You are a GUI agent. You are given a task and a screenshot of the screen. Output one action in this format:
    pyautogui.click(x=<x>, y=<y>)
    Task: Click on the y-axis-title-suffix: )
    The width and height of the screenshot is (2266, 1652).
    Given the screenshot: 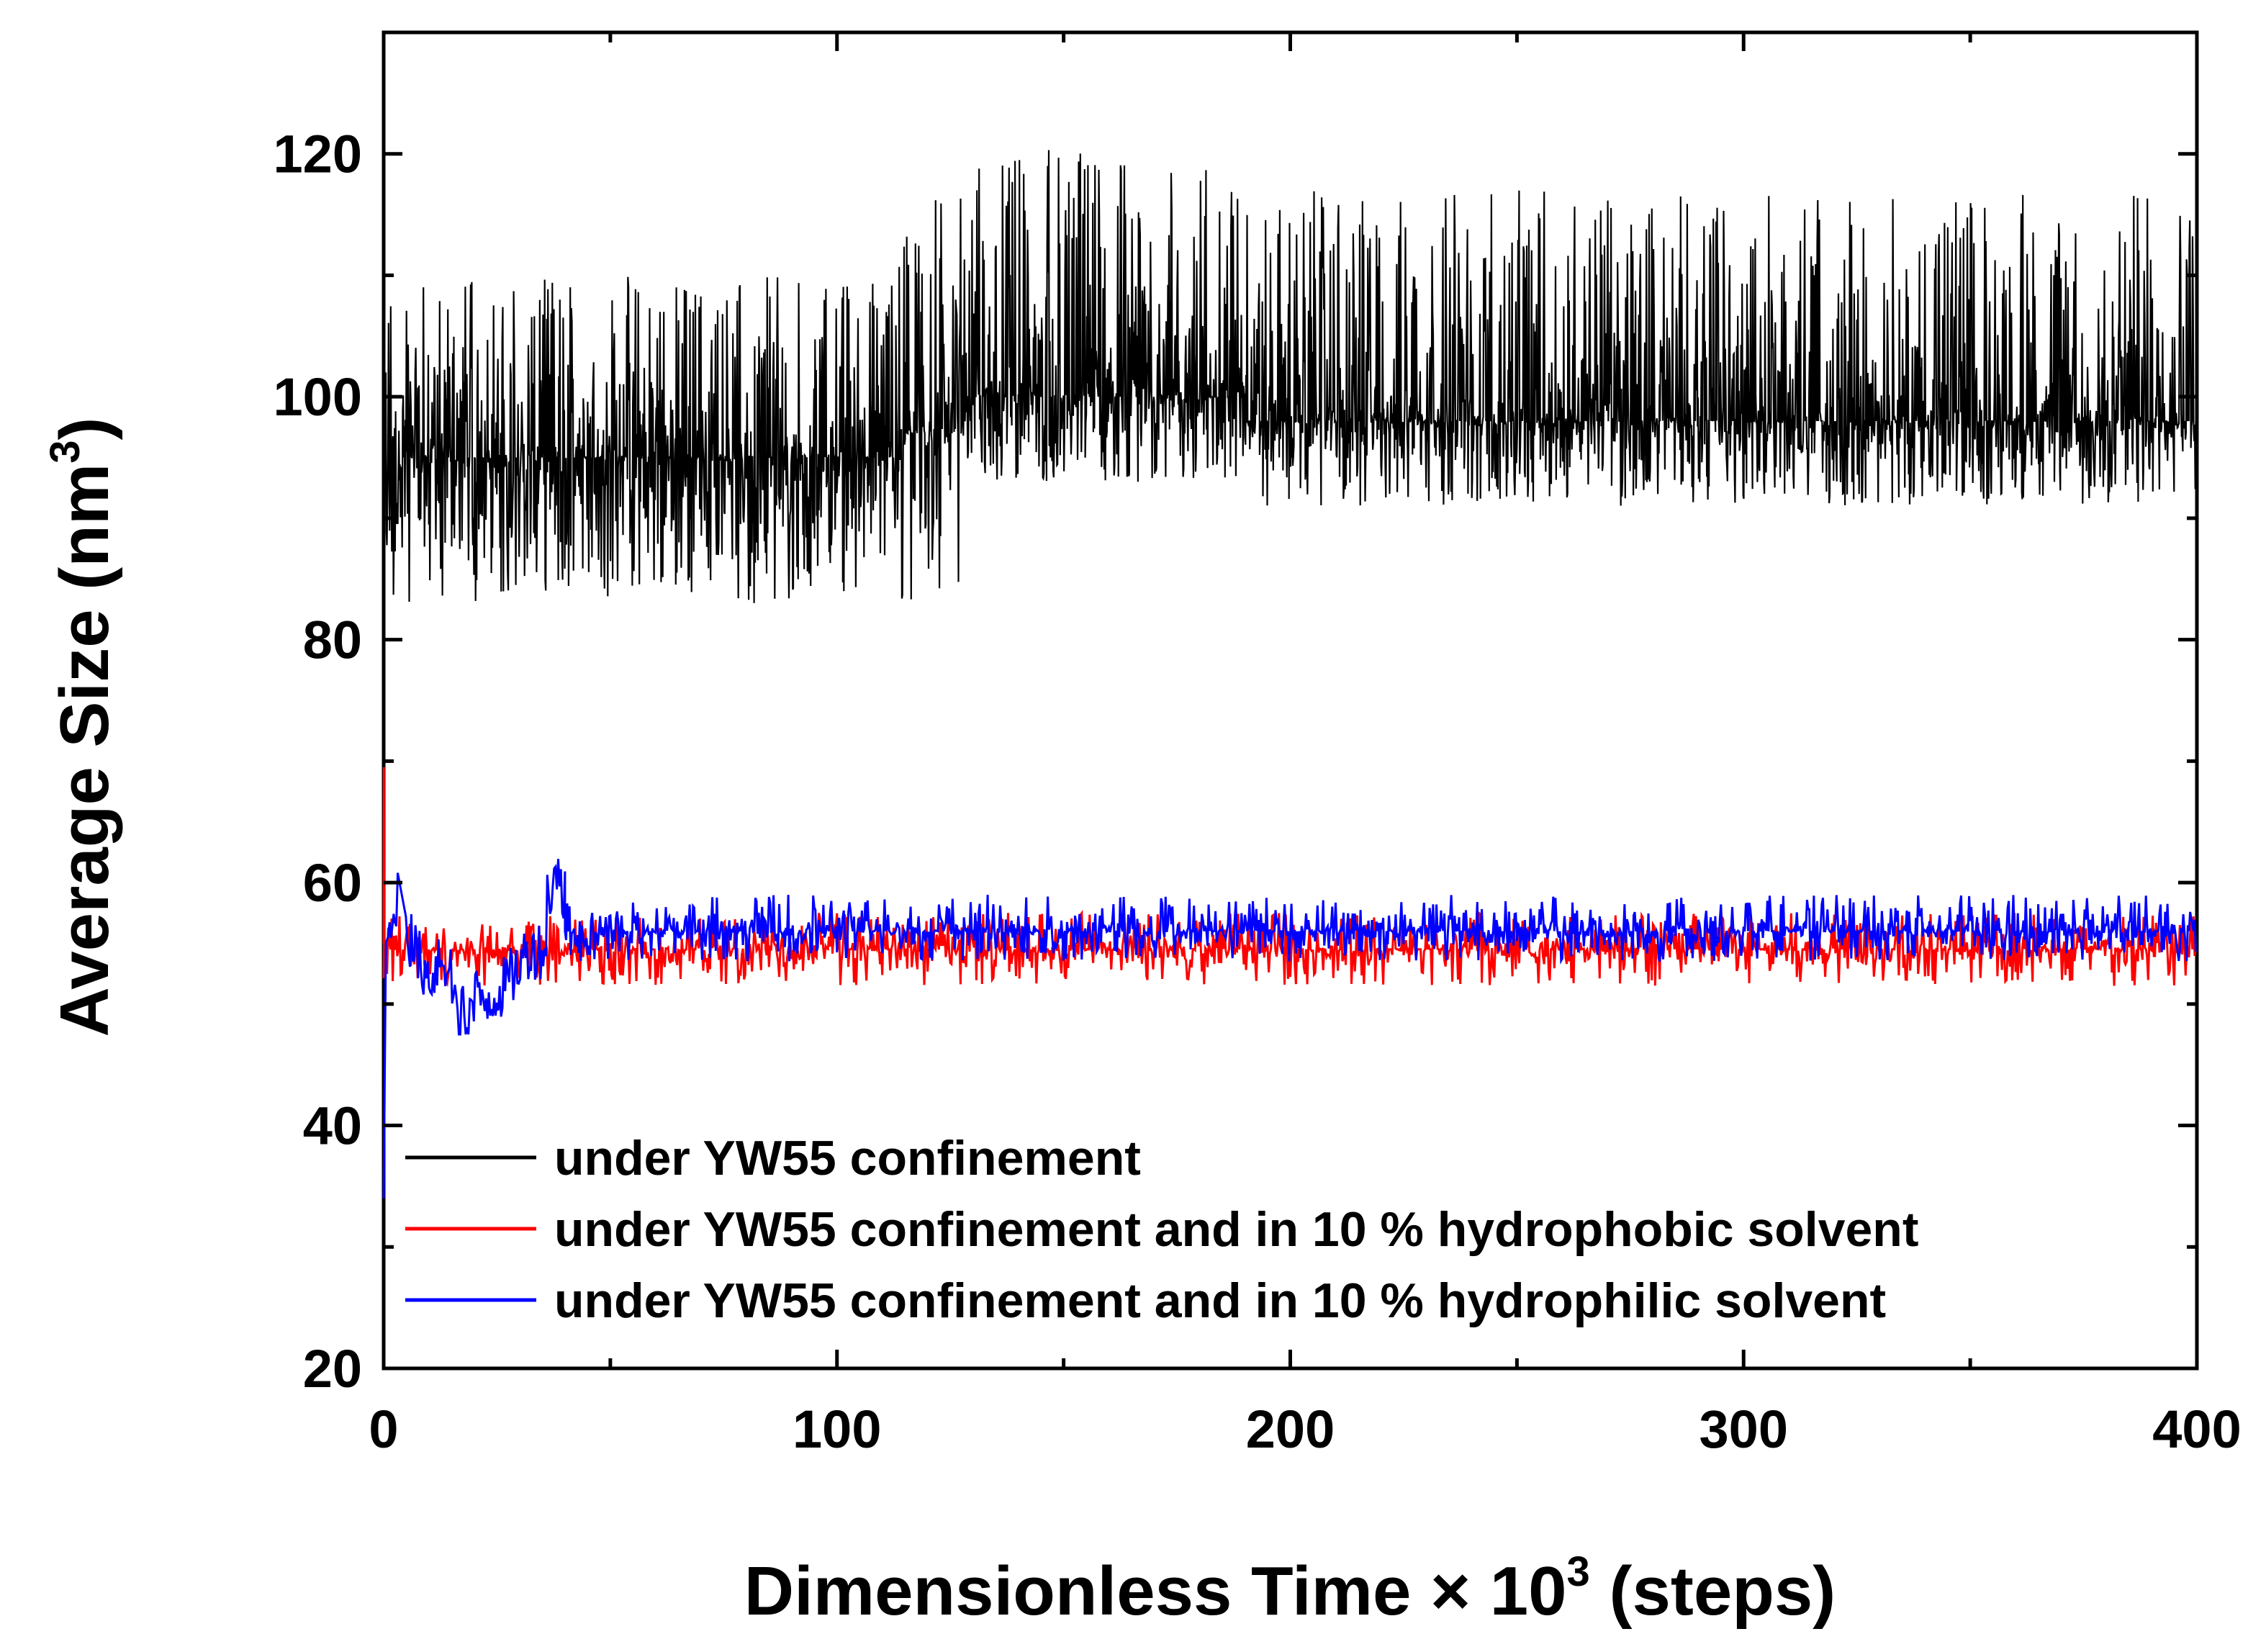 What is the action you would take?
    pyautogui.click(x=84, y=429)
    